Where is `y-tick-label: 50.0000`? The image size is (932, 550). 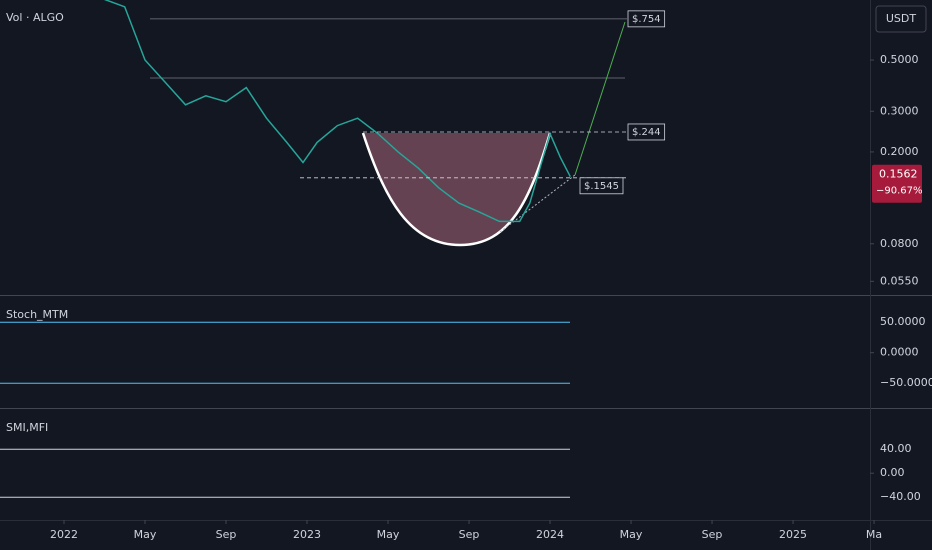 y-tick-label: 50.0000 is located at coordinates (903, 321).